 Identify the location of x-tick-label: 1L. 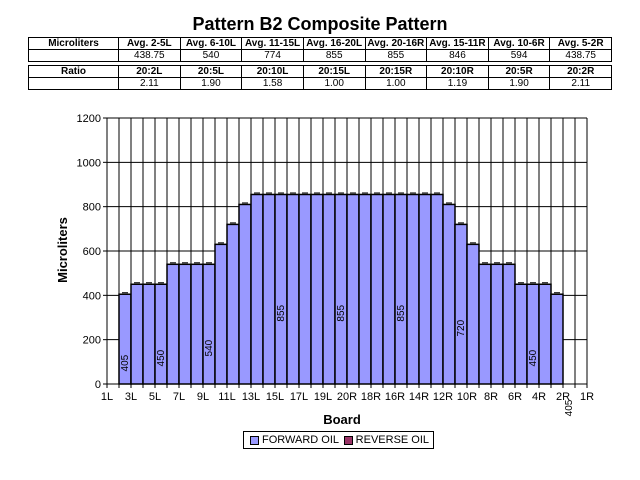
(107, 397).